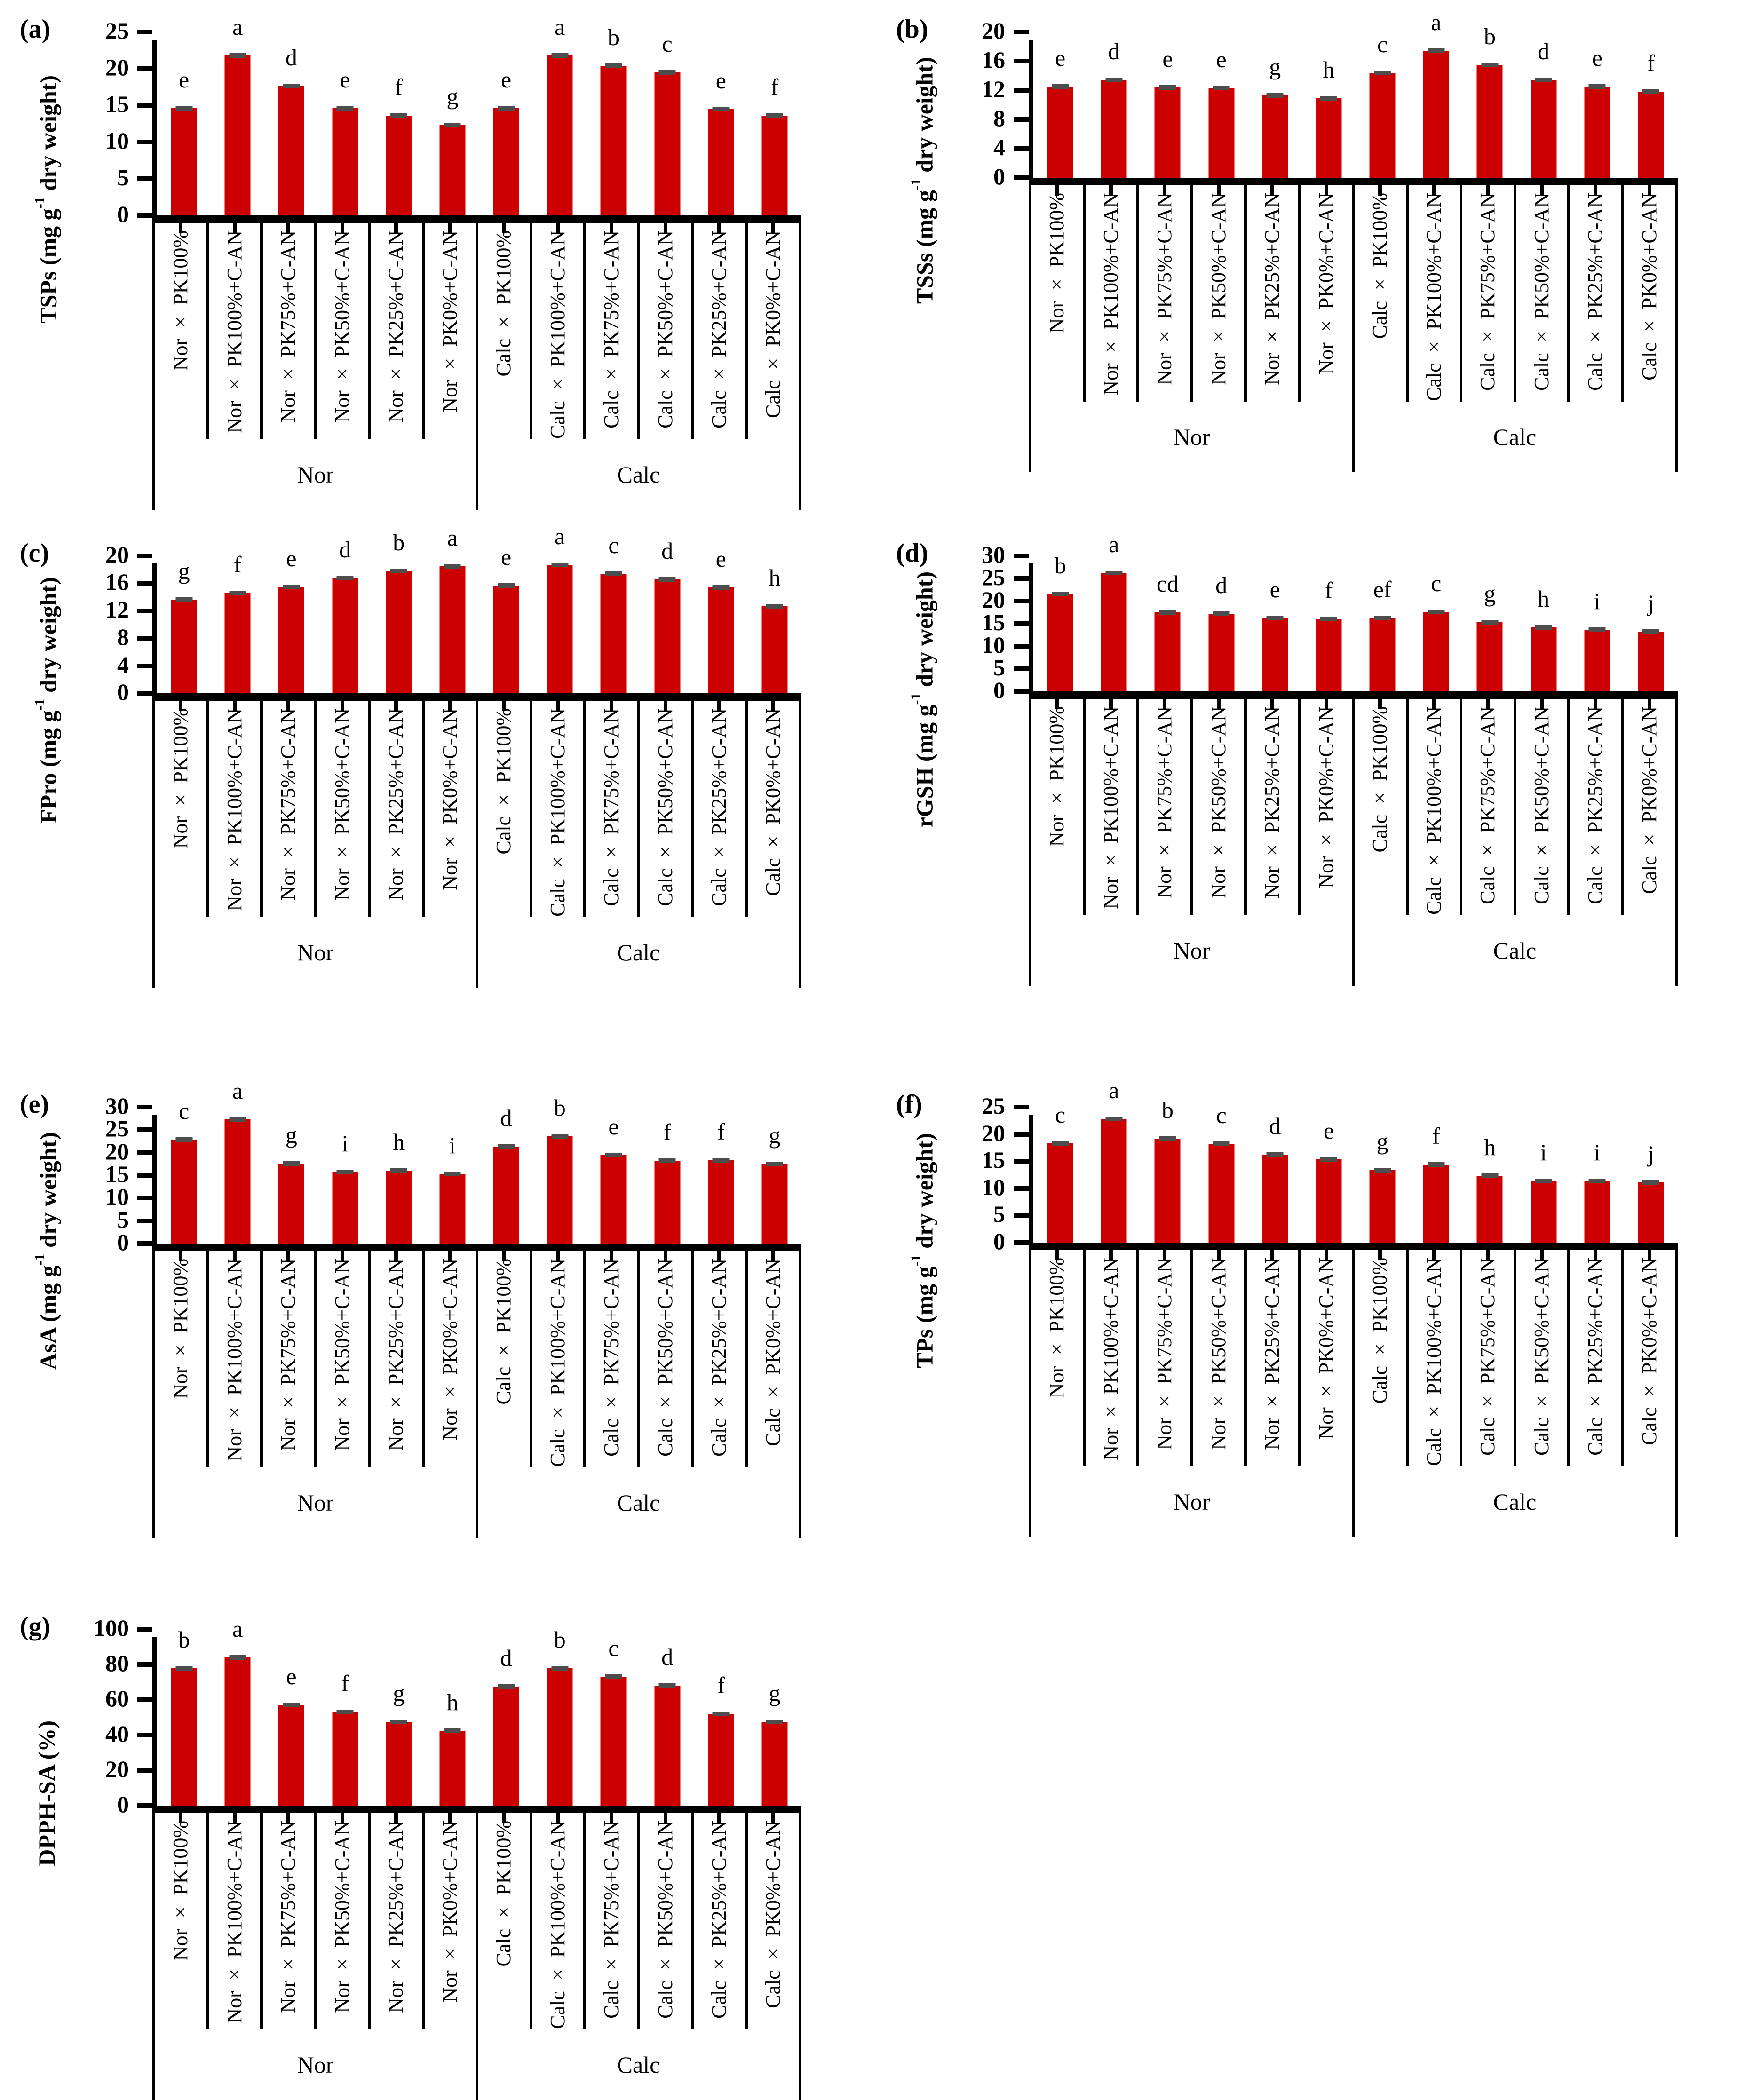  What do you see at coordinates (47, 700) in the screenshot?
I see `y-axis-title-text: FPro (mg g-1 dry weight)` at bounding box center [47, 700].